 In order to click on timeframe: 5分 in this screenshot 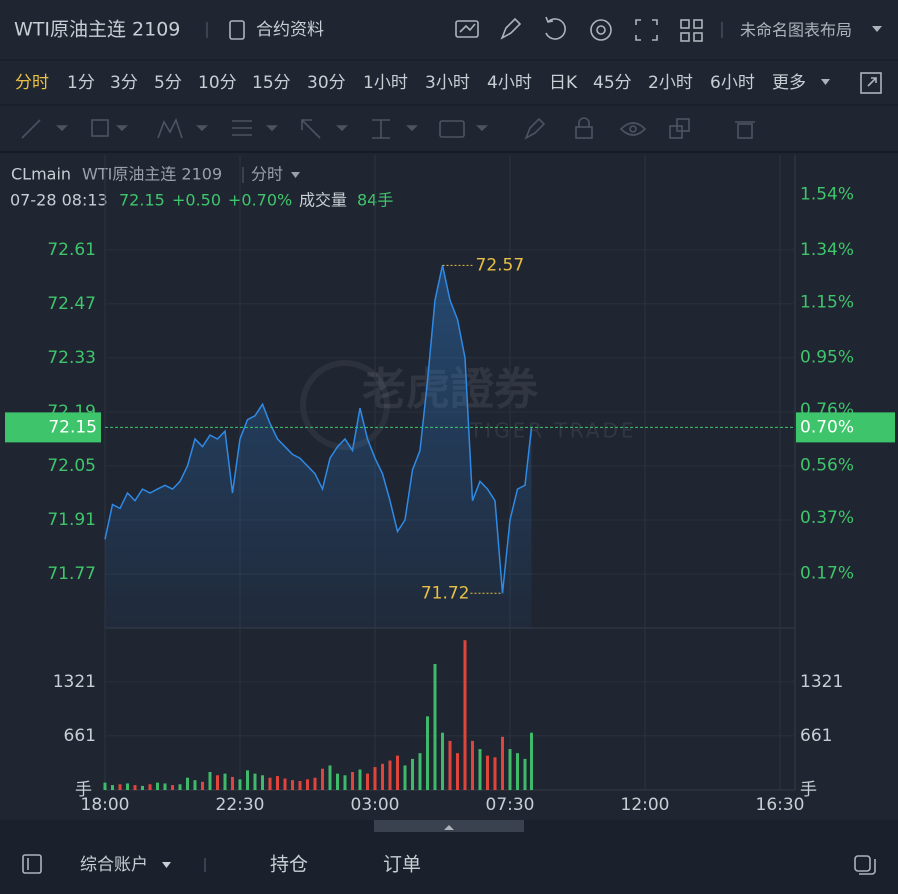, I will do `click(168, 83)`.